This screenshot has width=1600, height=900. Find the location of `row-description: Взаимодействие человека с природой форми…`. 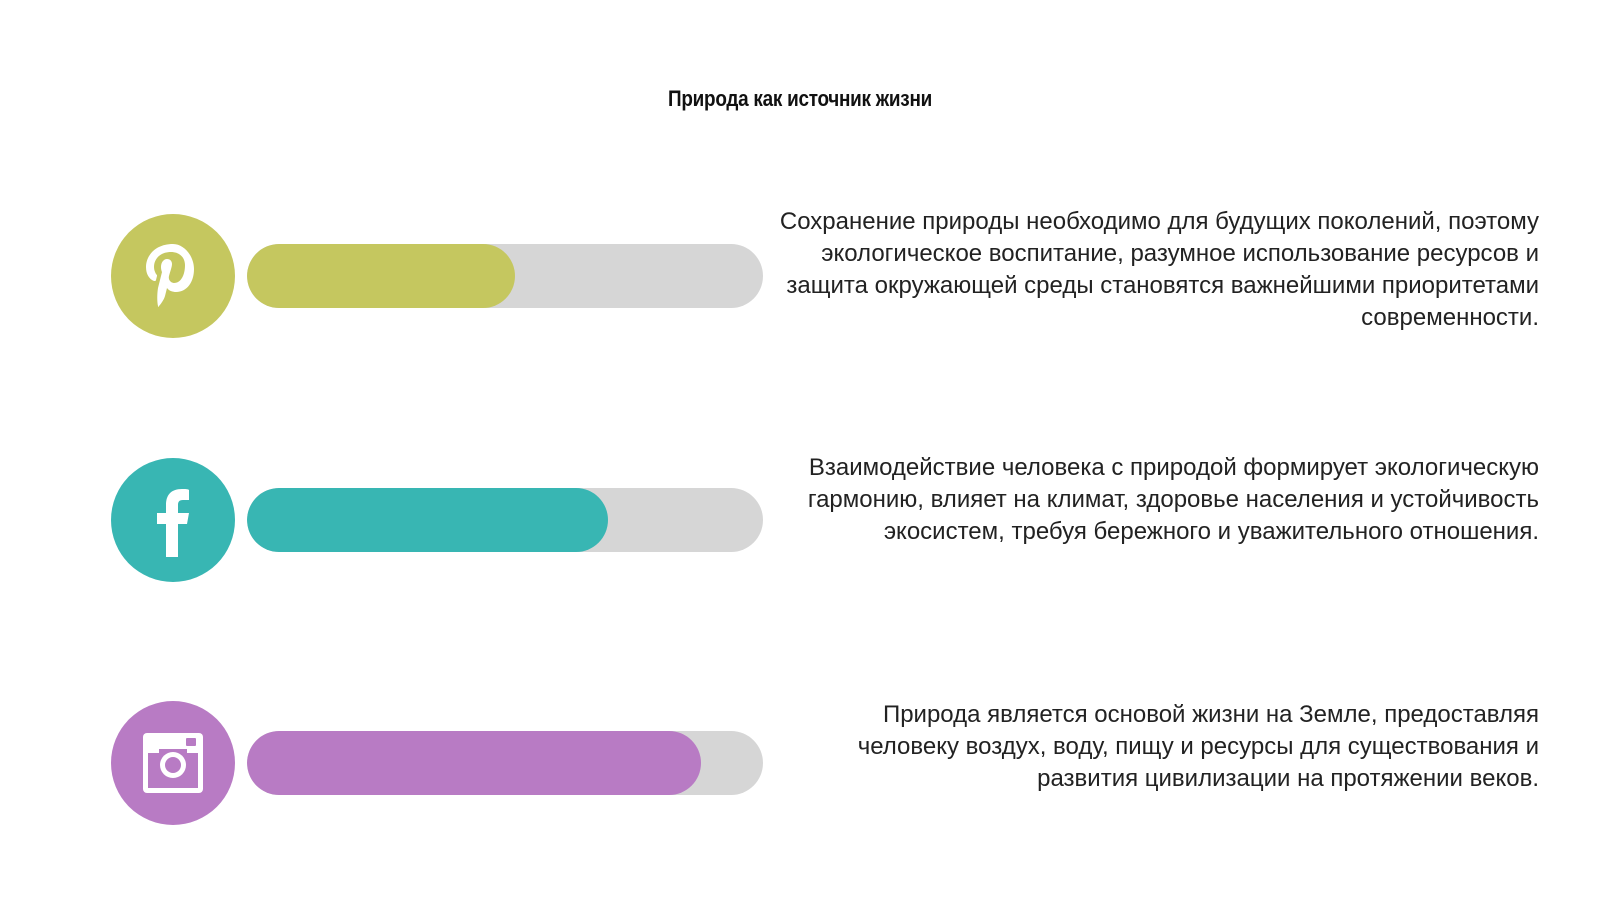

row-description: Взаимодействие человека с природой форми… is located at coordinates (1173, 499).